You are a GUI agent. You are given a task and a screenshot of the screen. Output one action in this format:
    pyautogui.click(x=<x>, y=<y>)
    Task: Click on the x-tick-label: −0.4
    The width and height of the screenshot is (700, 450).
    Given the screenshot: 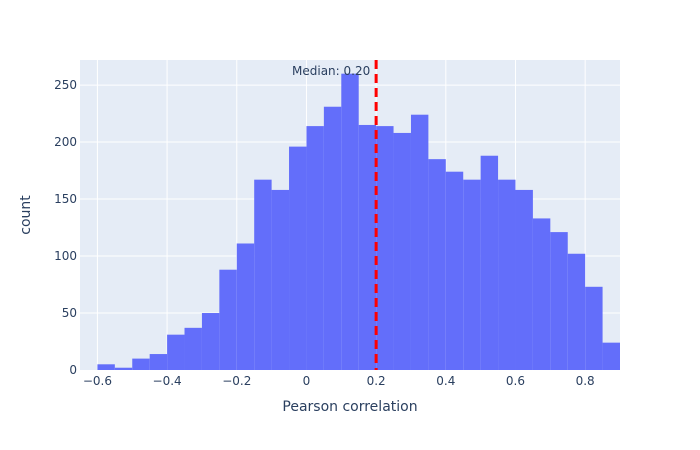 What is the action you would take?
    pyautogui.click(x=167, y=381)
    